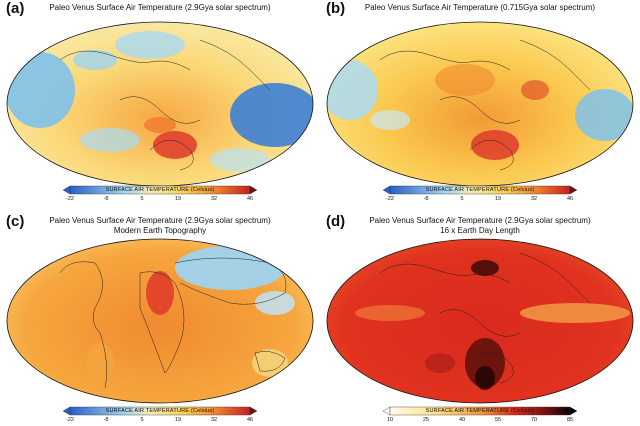 This screenshot has height=426, width=640. What do you see at coordinates (570, 420) in the screenshot?
I see `colorbar-tick: 85` at bounding box center [570, 420].